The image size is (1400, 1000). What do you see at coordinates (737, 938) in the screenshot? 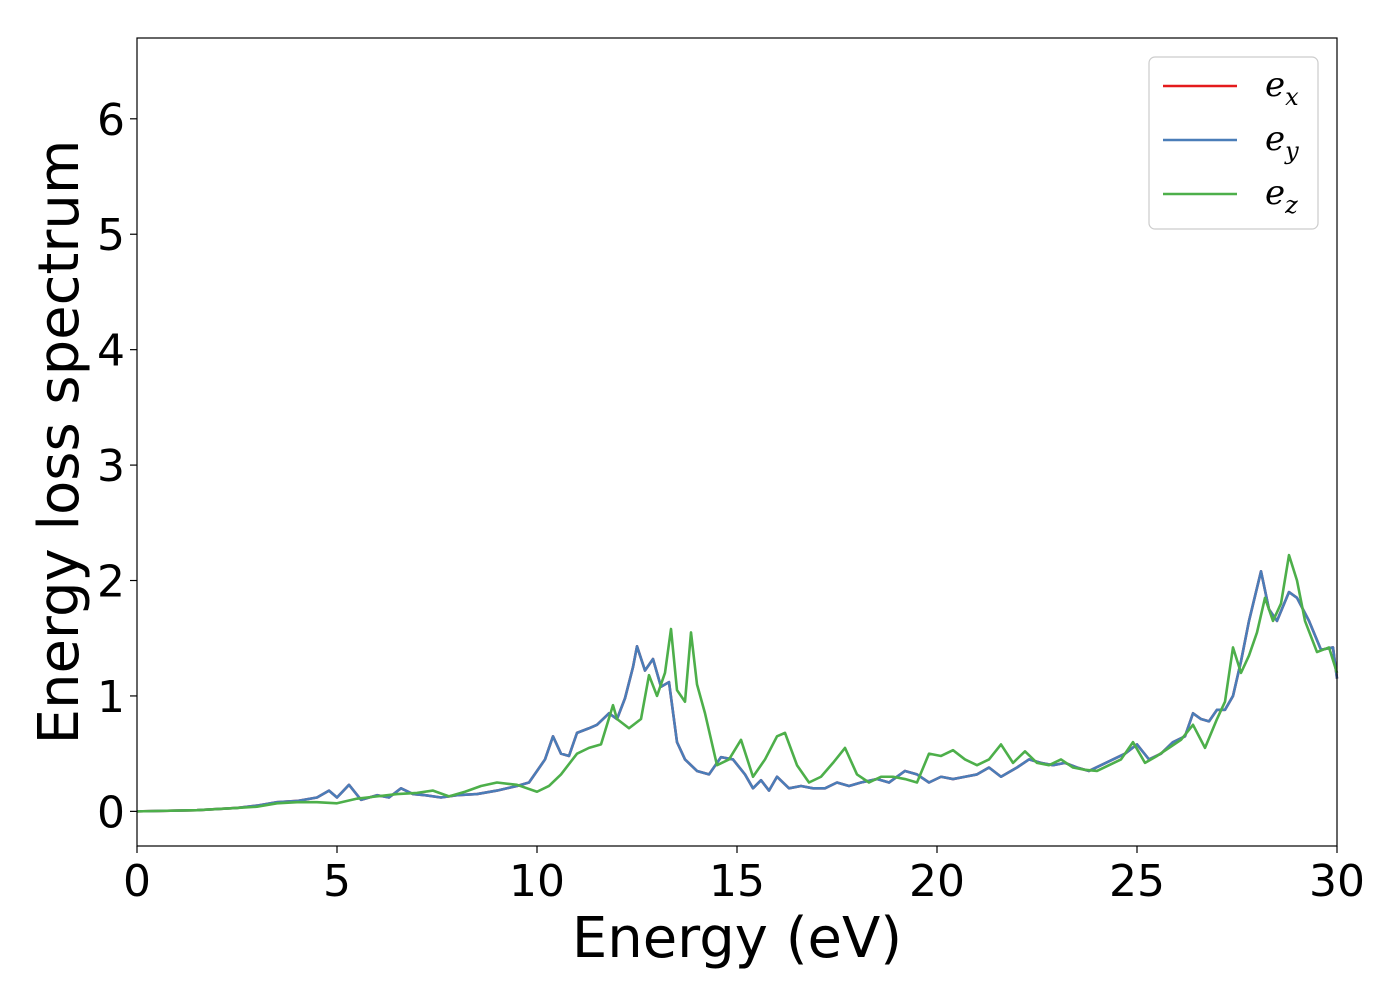
I see `x-axis-label: Energy (eV)` at bounding box center [737, 938].